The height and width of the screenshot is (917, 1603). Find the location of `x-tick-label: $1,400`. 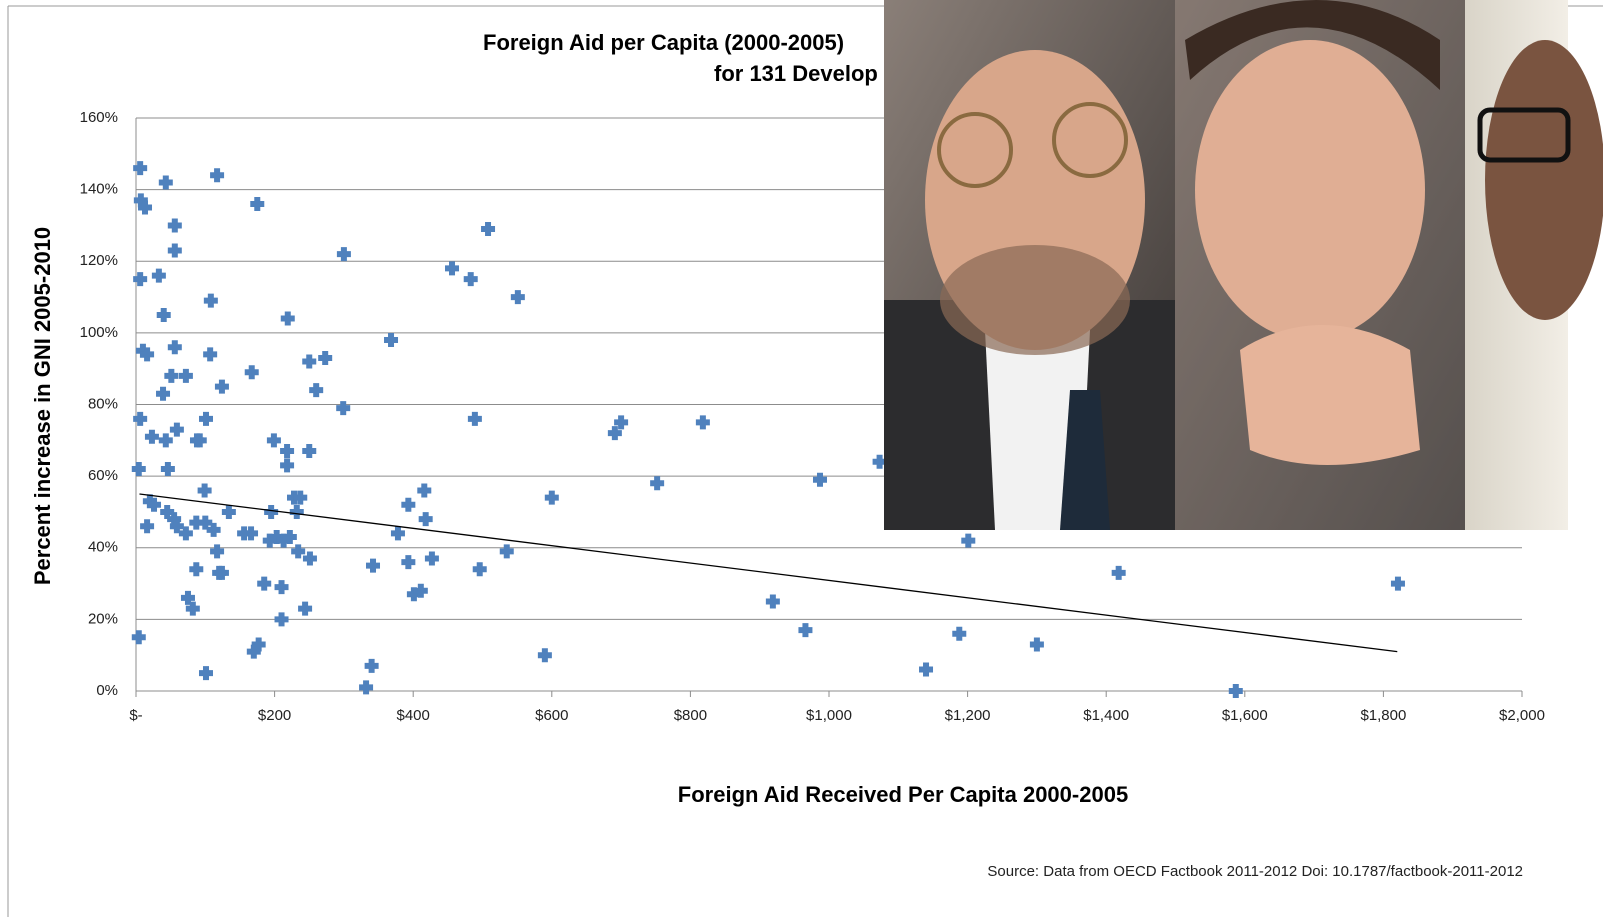

x-tick-label: $1,400 is located at coordinates (1106, 715).